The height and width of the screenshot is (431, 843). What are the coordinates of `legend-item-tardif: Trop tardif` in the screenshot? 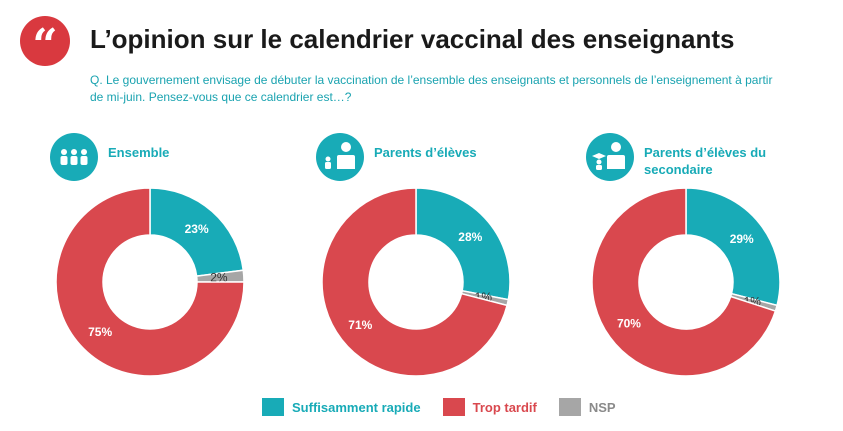 It's located at (489, 407).